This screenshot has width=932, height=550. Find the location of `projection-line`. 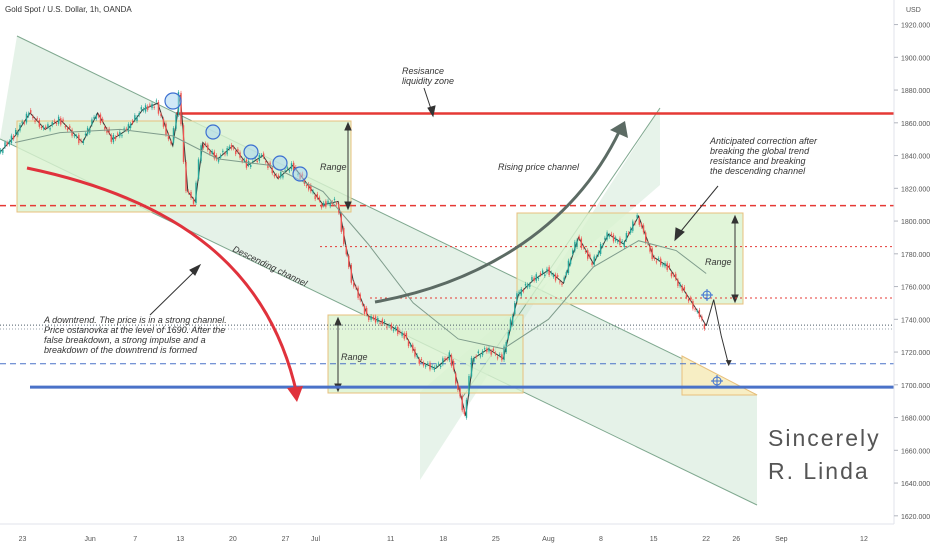

projection-line is located at coordinates (717, 332).